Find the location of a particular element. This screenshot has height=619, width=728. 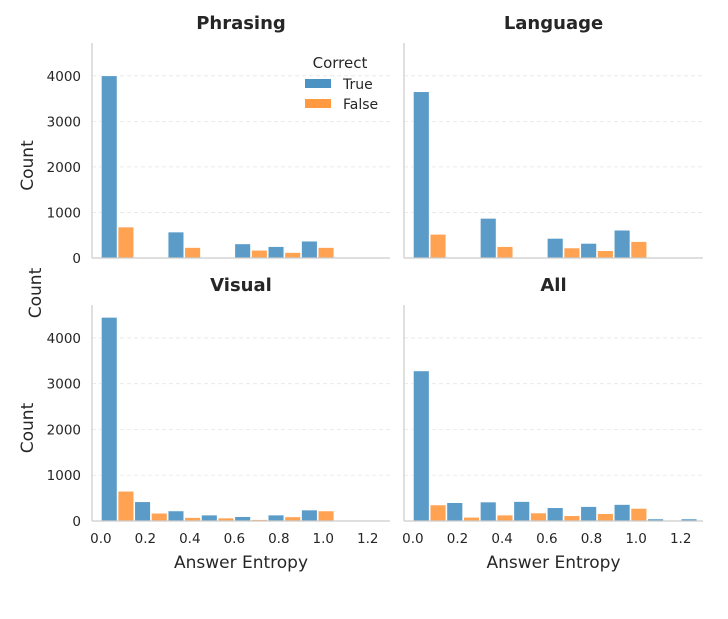

panel-title: Visual is located at coordinates (241, 285).